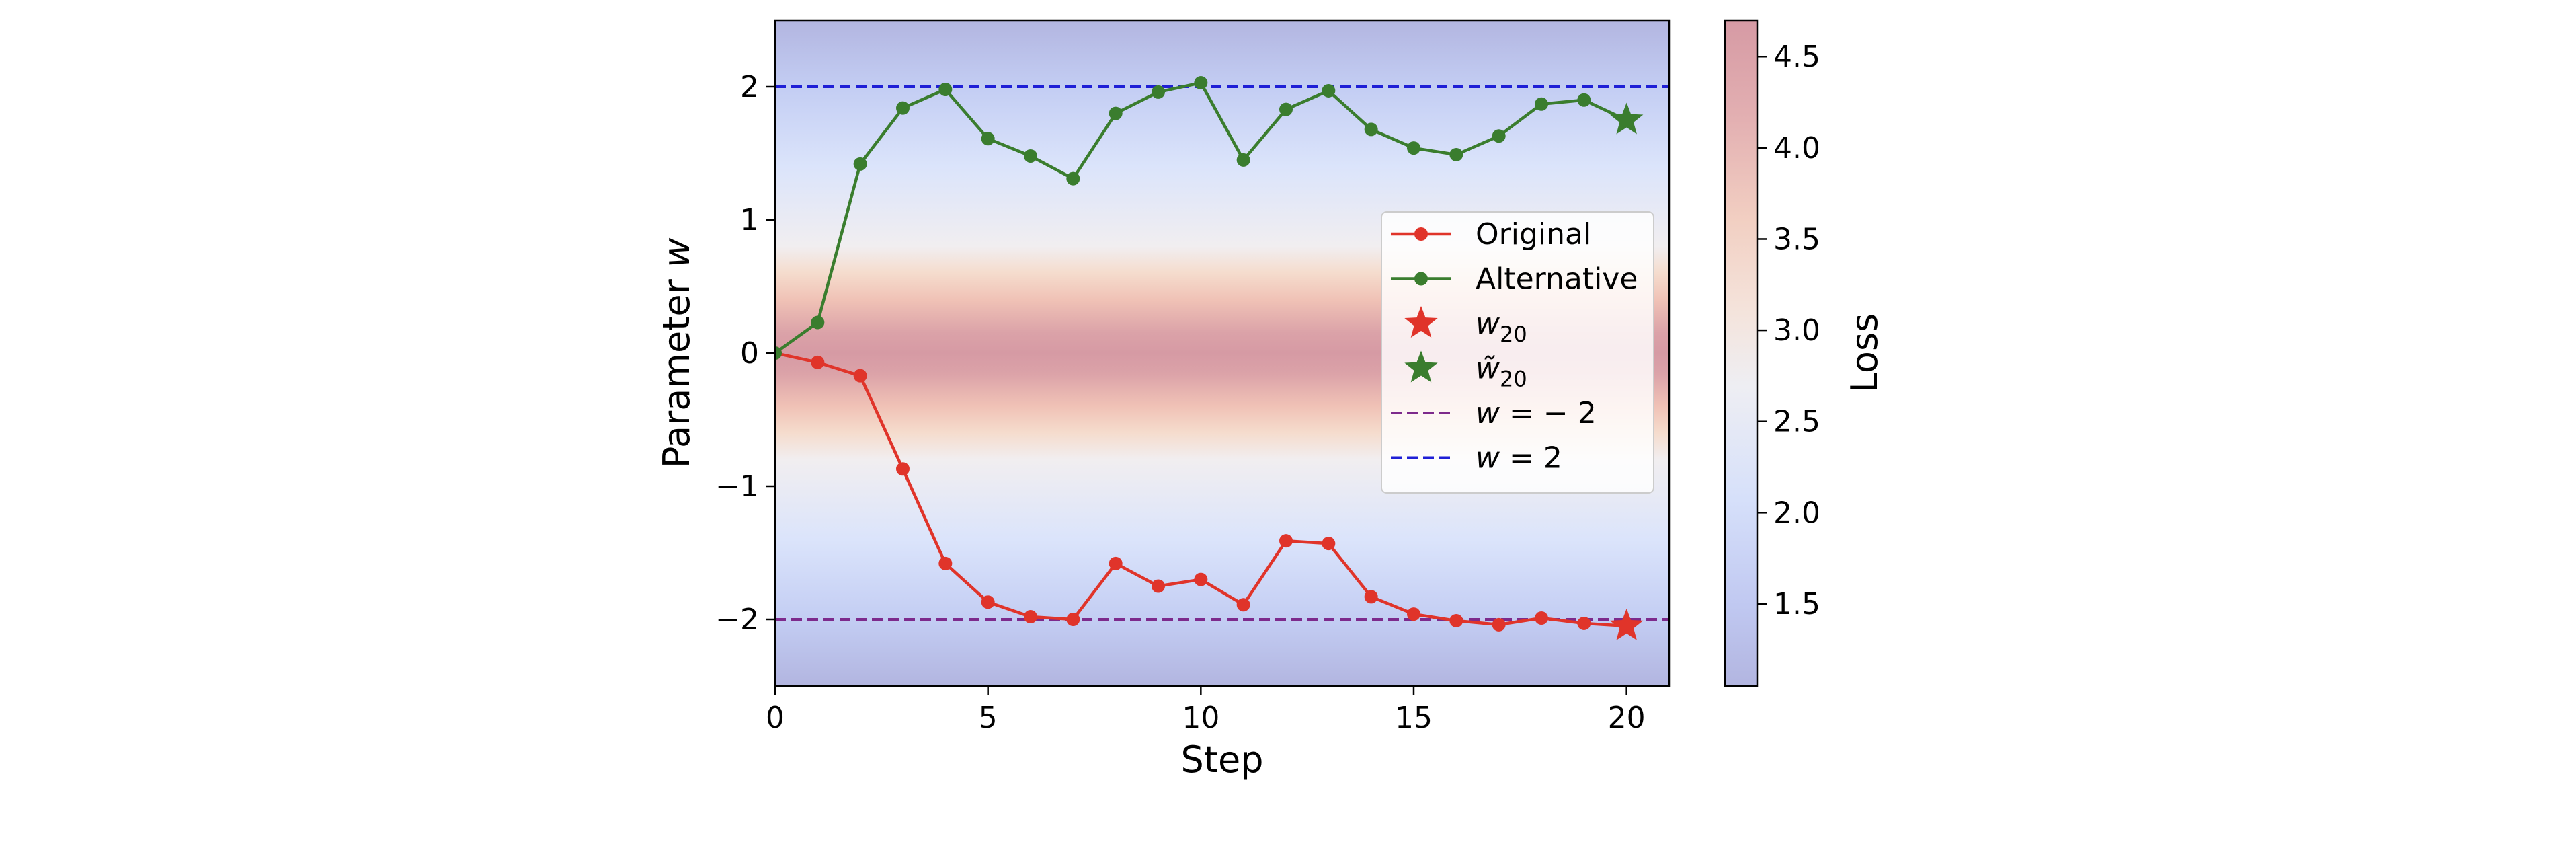  I want to click on colorbar-tick-label: 4.0, so click(1796, 148).